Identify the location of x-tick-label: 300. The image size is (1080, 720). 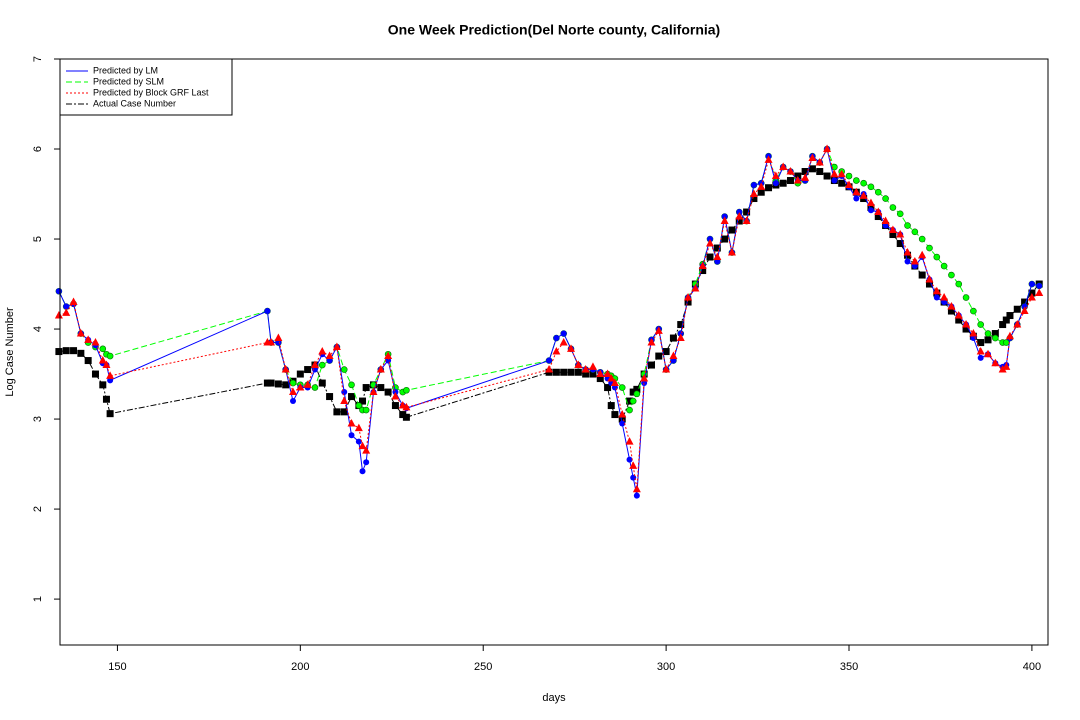
(666, 667).